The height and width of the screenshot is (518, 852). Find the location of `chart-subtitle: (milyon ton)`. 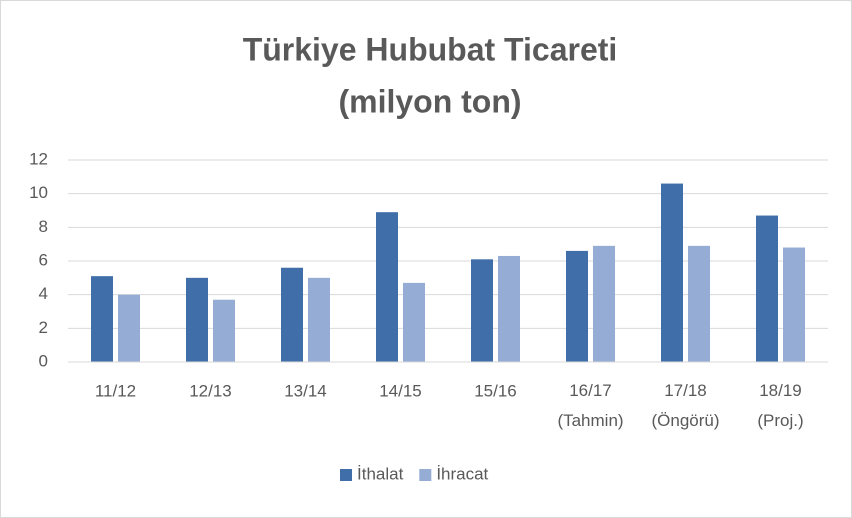

chart-subtitle: (milyon ton) is located at coordinates (429, 101).